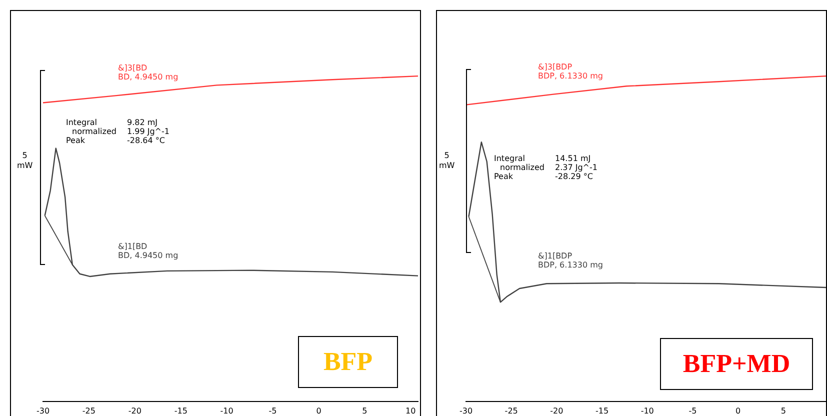 The width and height of the screenshot is (827, 416). I want to click on text: BFP, so click(348, 362).